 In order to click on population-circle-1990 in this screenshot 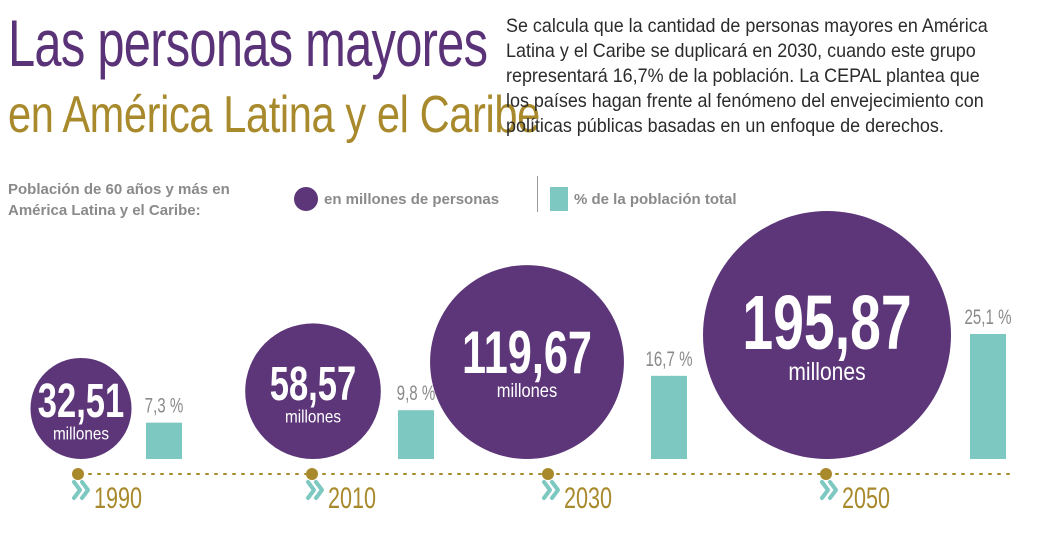, I will do `click(81, 408)`.